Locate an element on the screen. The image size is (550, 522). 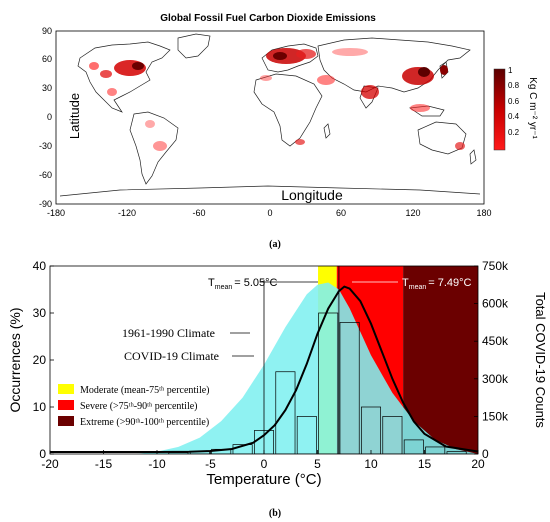
colorbar-tick: 0.4 is located at coordinates (514, 116).